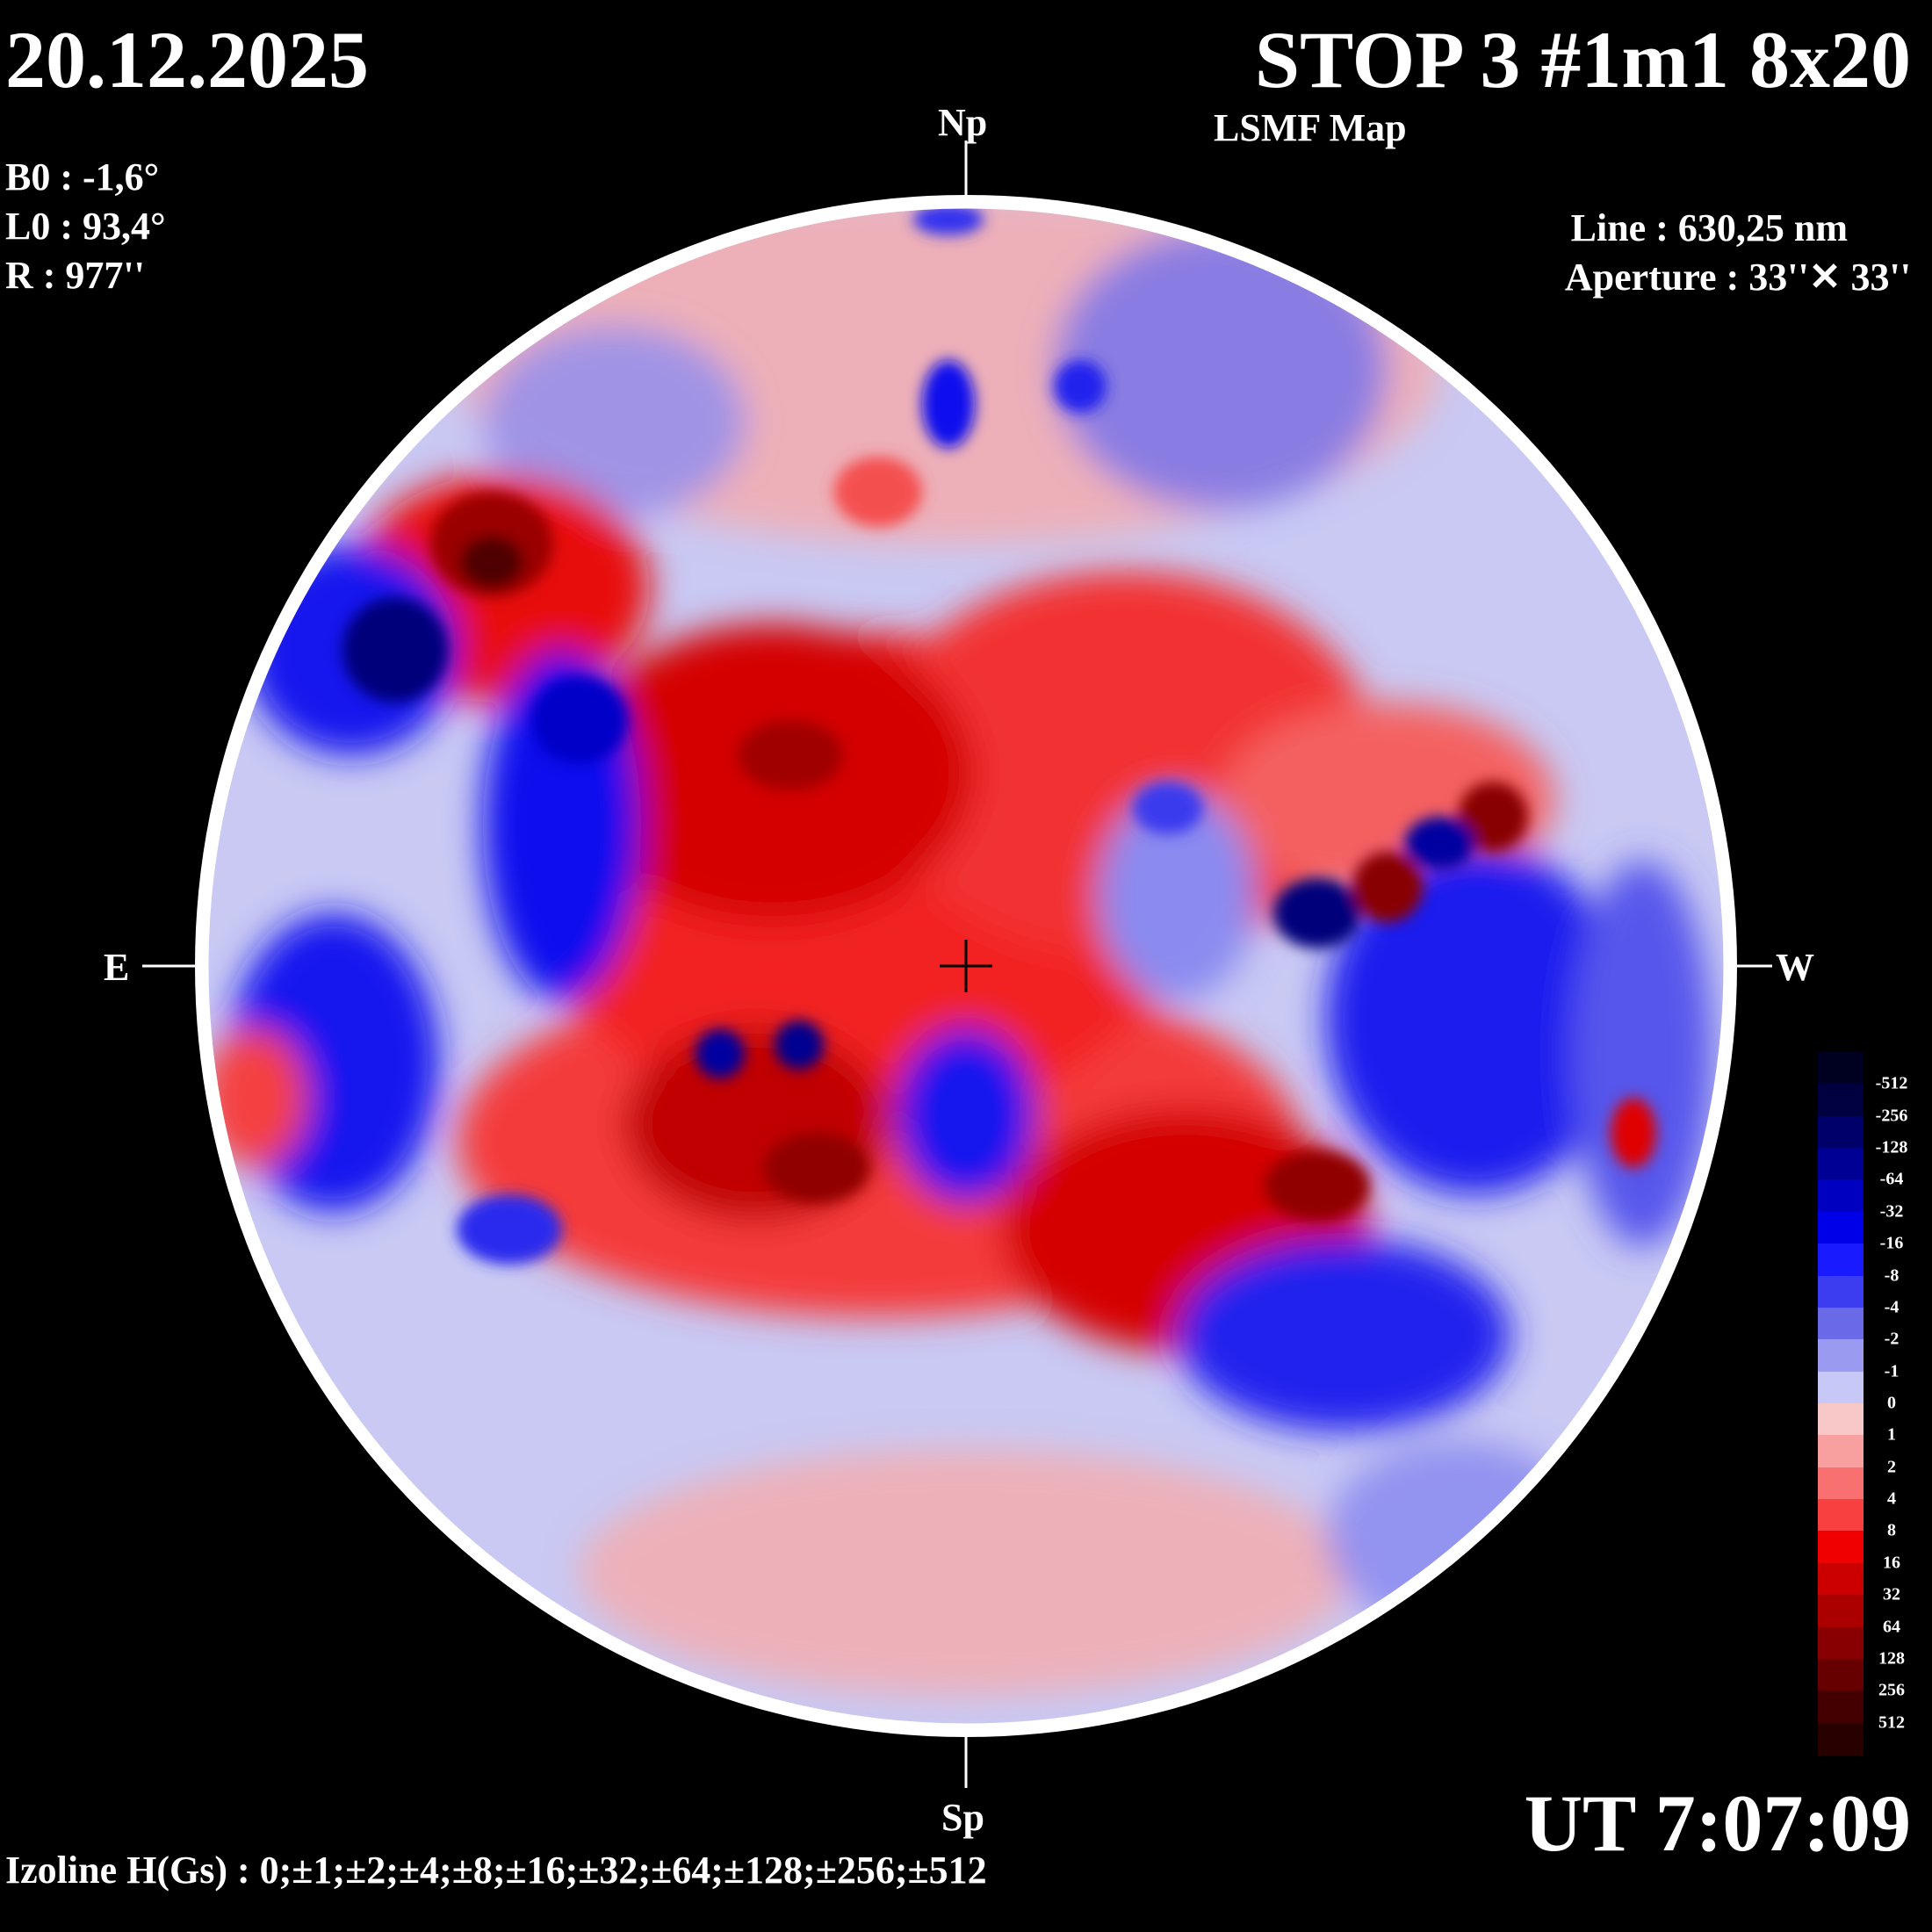  I want to click on north-pole-label: Np, so click(963, 122).